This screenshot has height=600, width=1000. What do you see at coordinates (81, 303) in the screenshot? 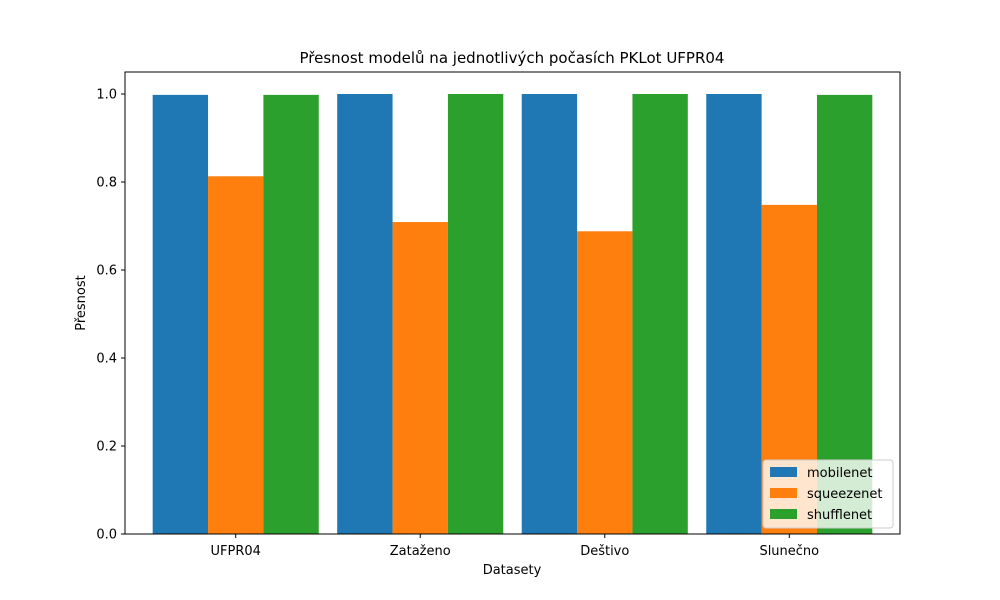
I see `y-axis-label: Přesnost` at bounding box center [81, 303].